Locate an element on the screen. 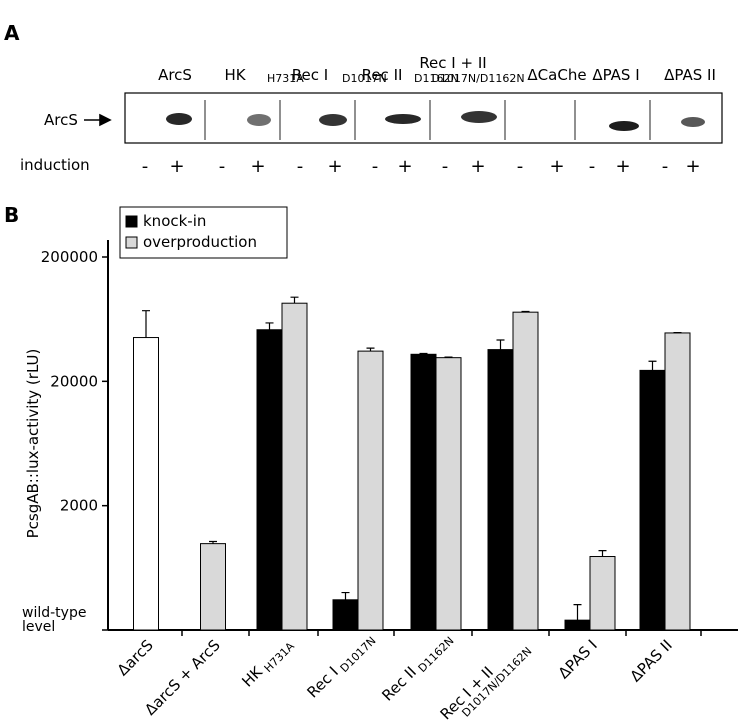 This screenshot has height=726, width=742. x-tick-subscript: D1162N is located at coordinates (436, 654).